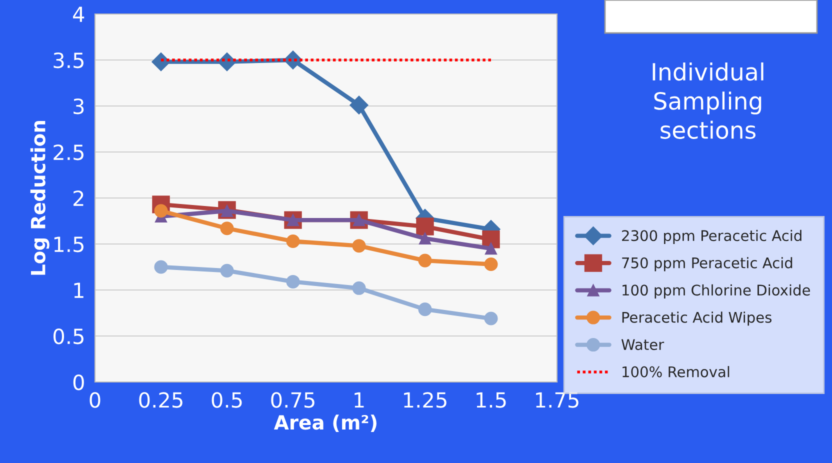 This screenshot has width=832, height=463. Describe the element at coordinates (359, 400) in the screenshot. I see `x-tick-label: 1` at that location.